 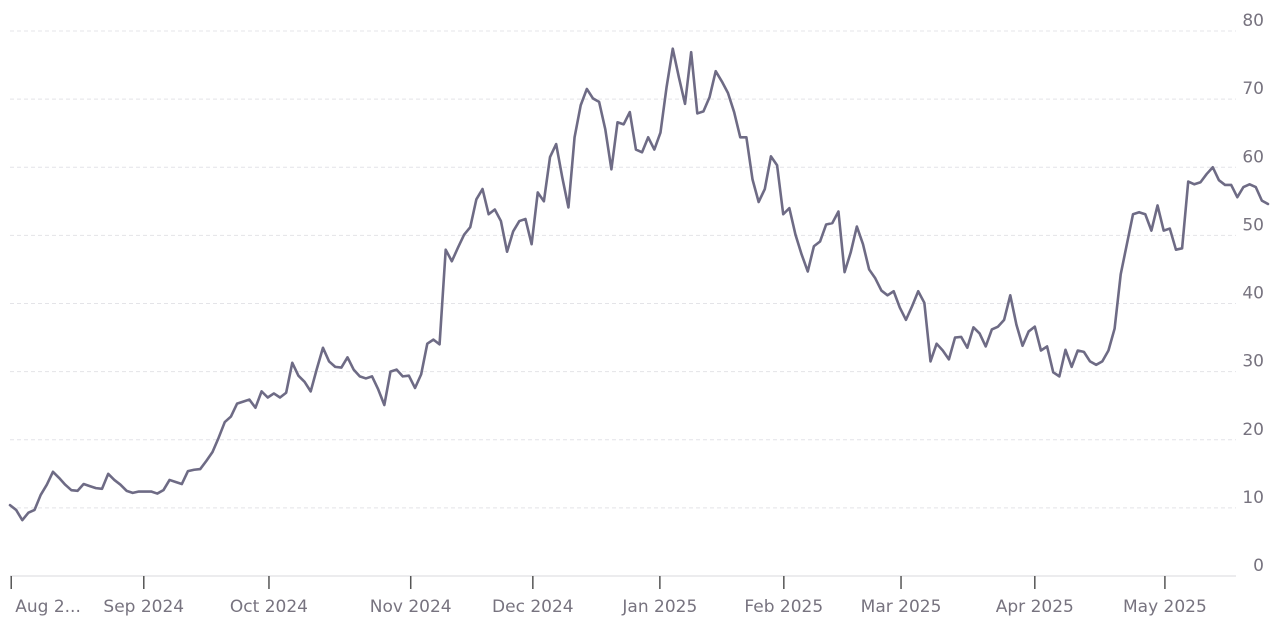 What do you see at coordinates (1258, 566) in the screenshot?
I see `y-tick-label: 0` at bounding box center [1258, 566].